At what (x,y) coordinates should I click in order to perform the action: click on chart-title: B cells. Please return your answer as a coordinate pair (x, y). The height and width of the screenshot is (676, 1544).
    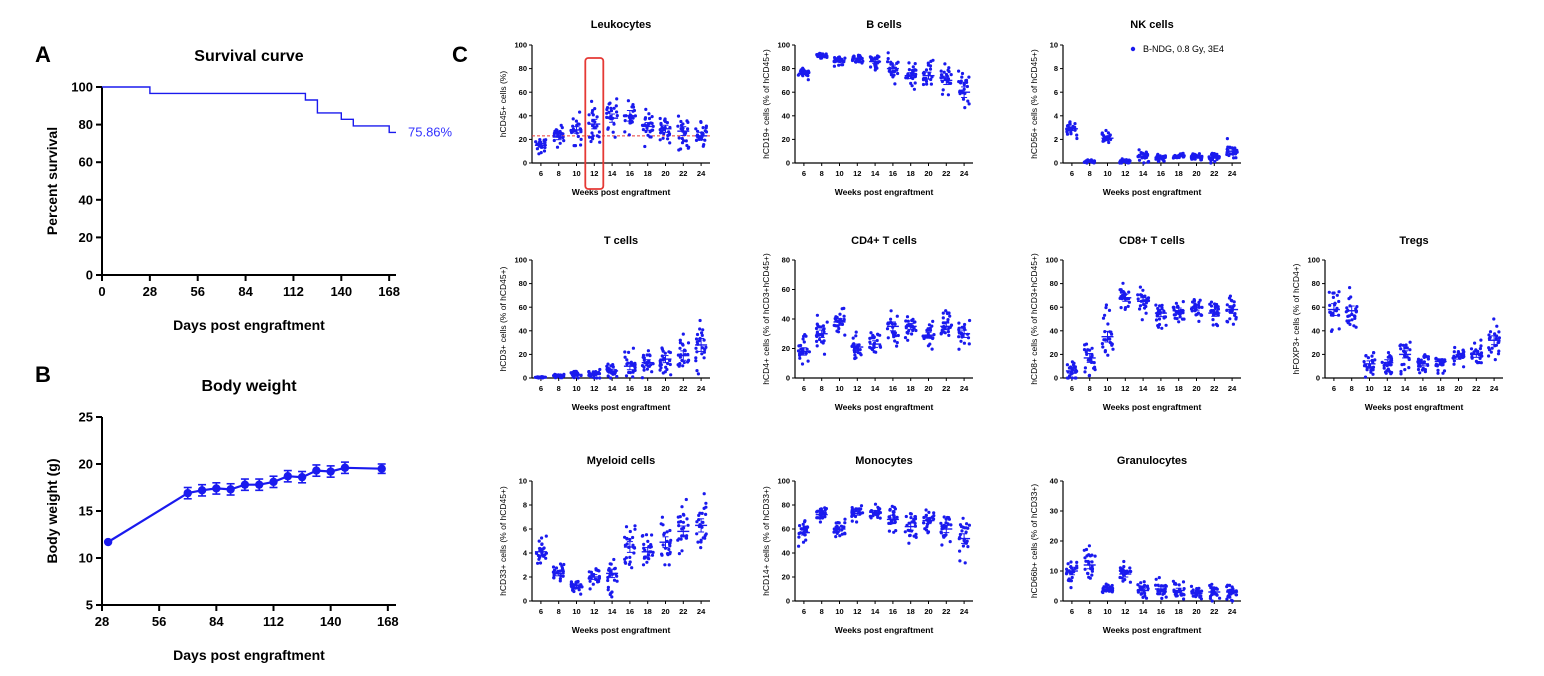
    Looking at the image, I should click on (883, 25).